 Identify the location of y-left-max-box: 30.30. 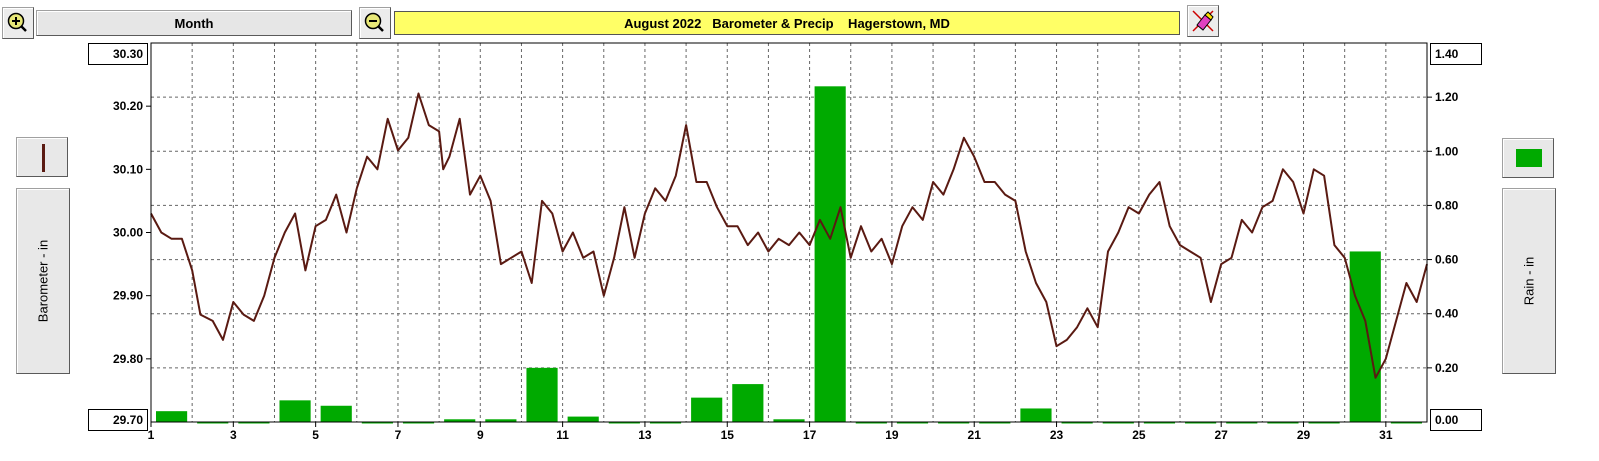
(118, 54).